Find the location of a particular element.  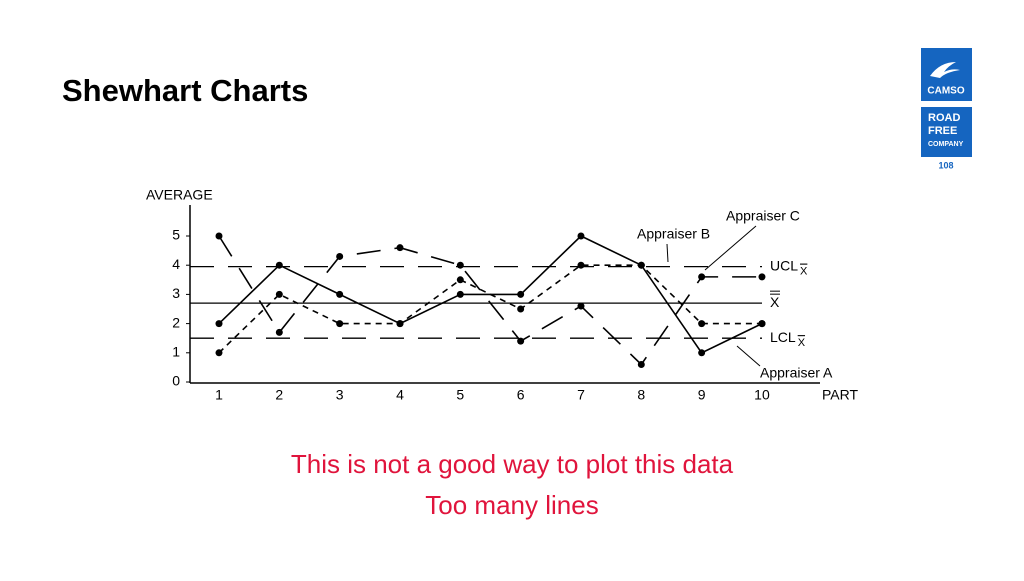

y-tick-label: 5 is located at coordinates (176, 235).